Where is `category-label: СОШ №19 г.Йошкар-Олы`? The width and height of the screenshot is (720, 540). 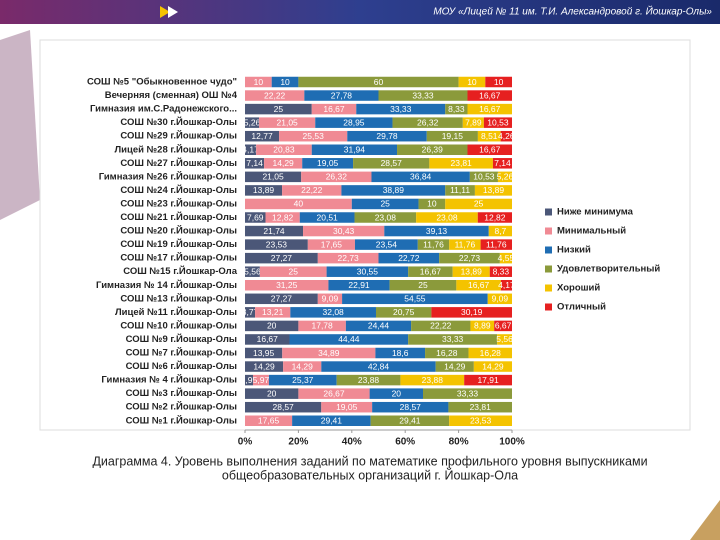
category-label: СОШ №19 г.Йошкар-Олы is located at coordinates (178, 244).